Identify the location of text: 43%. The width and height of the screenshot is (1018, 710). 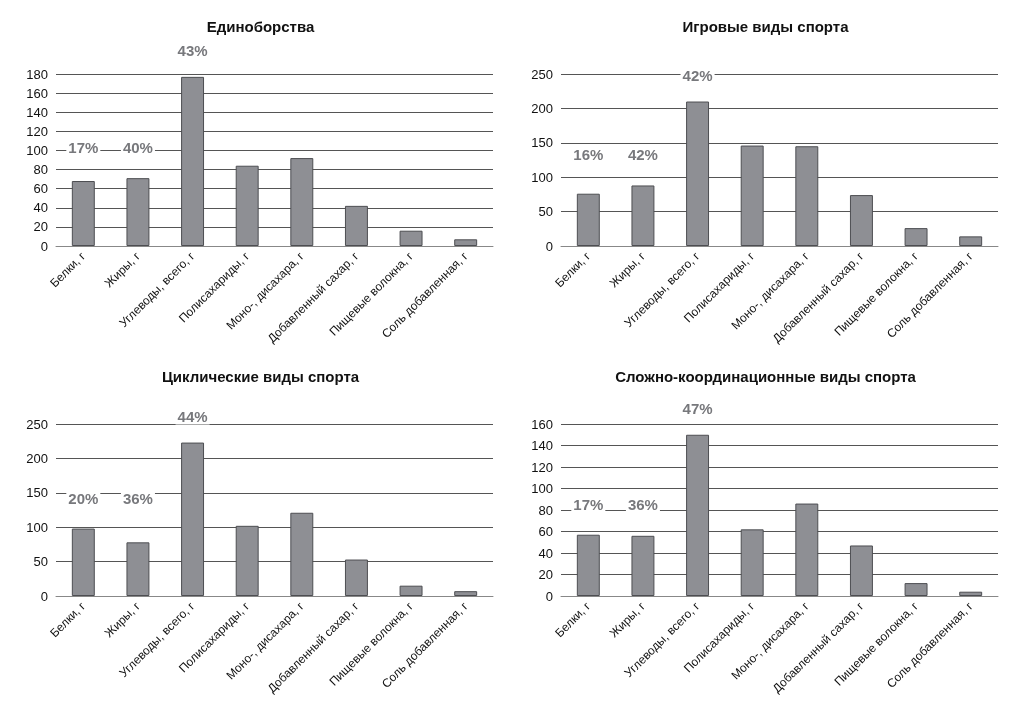
(192, 50).